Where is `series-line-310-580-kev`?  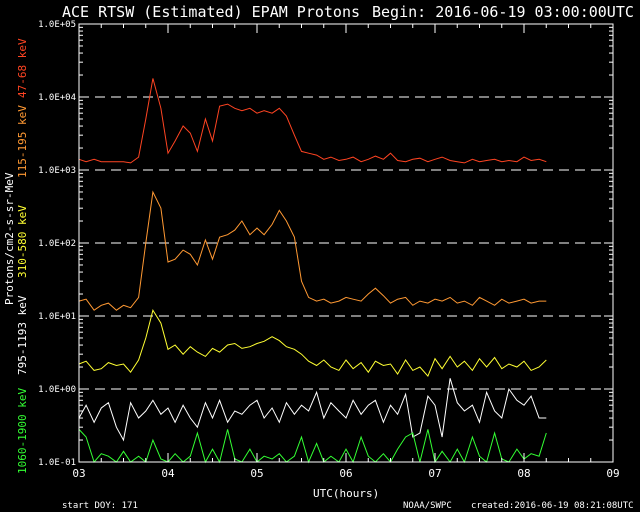 series-line-310-580-kev is located at coordinates (312, 343).